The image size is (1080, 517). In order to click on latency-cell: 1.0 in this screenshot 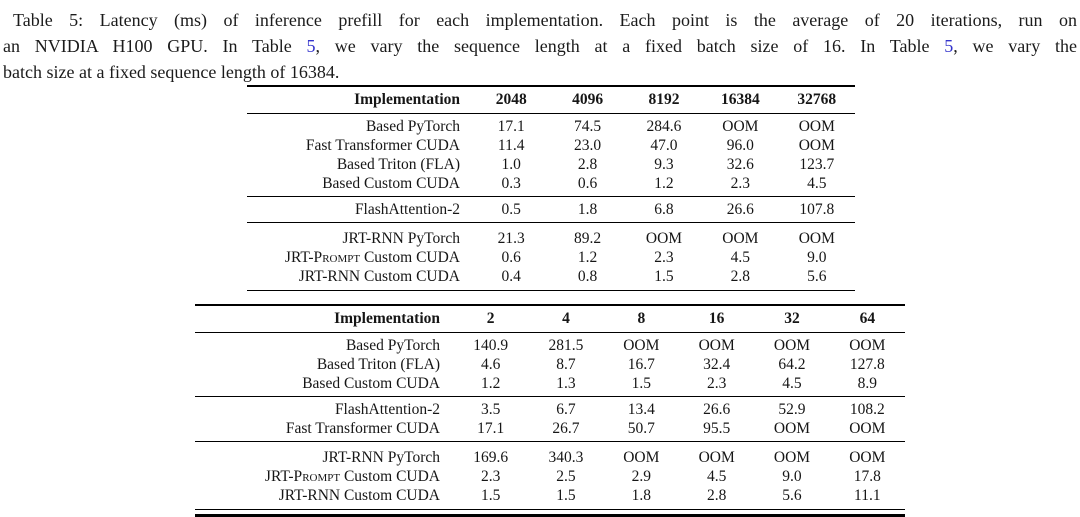, I will do `click(511, 164)`.